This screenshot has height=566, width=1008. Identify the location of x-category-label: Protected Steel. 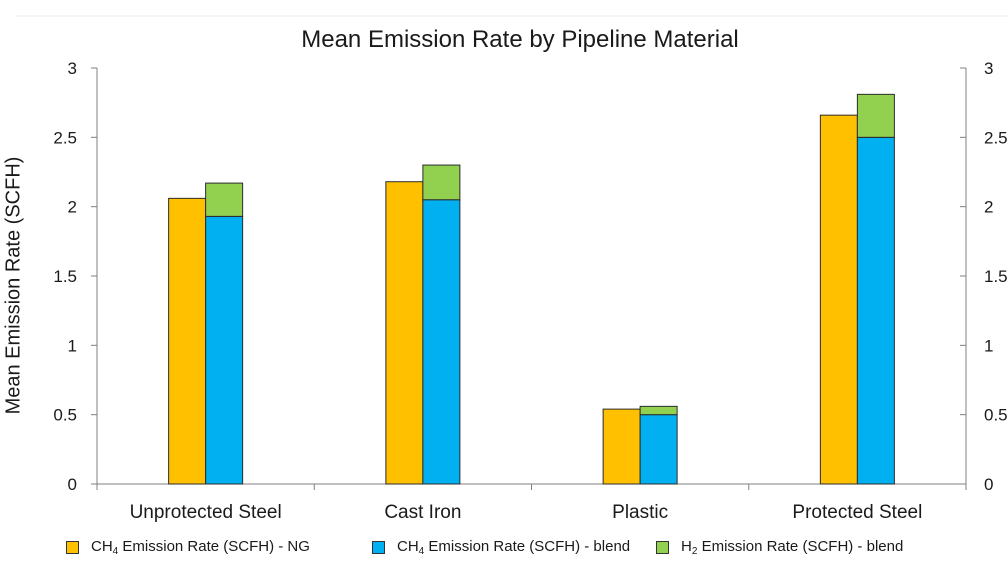
(857, 512).